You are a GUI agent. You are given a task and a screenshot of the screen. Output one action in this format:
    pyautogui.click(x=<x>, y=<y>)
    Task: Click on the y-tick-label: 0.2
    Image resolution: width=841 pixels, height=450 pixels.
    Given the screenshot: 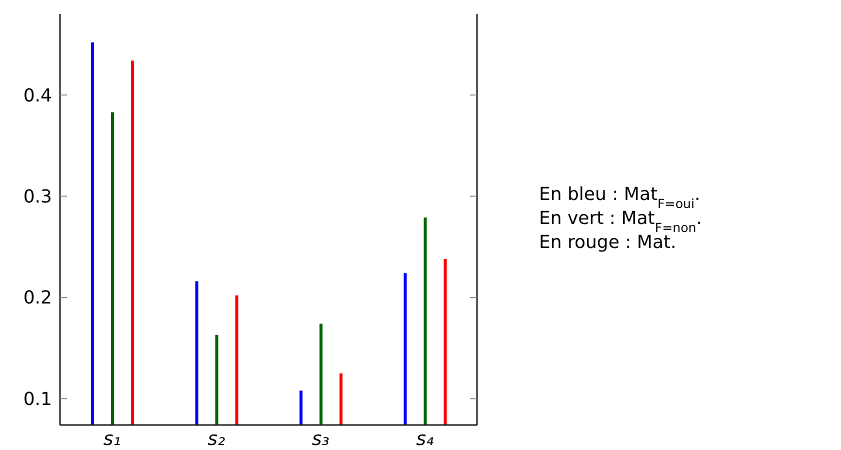 What is the action you would take?
    pyautogui.click(x=37, y=298)
    